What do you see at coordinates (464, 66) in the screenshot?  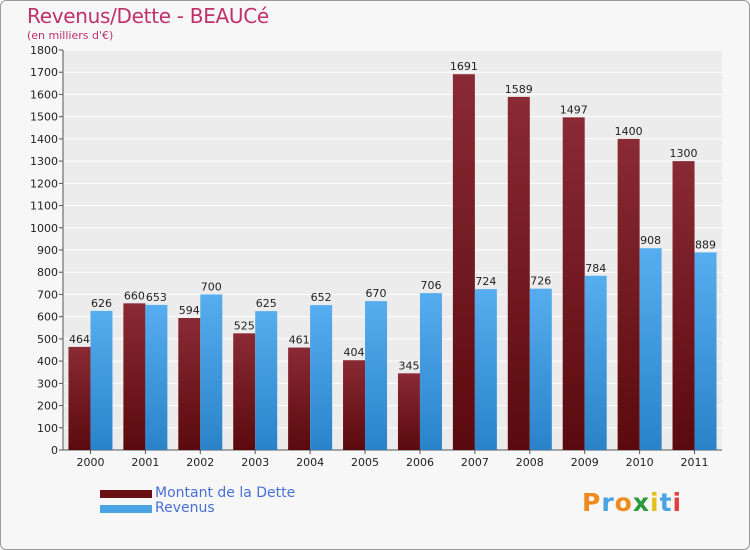 I see `value-label-debt-2007: 1691` at bounding box center [464, 66].